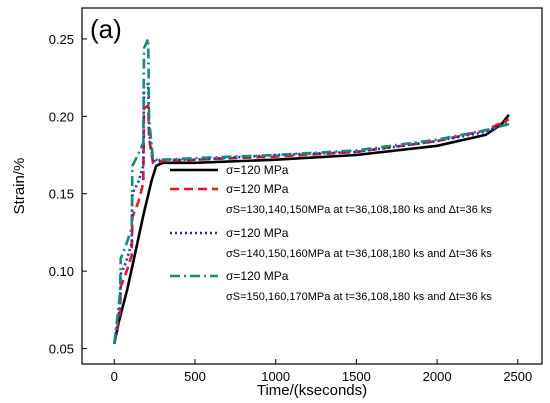 This screenshot has height=403, width=550. I want to click on x-axis-title: Time/(kseconds), so click(312, 390).